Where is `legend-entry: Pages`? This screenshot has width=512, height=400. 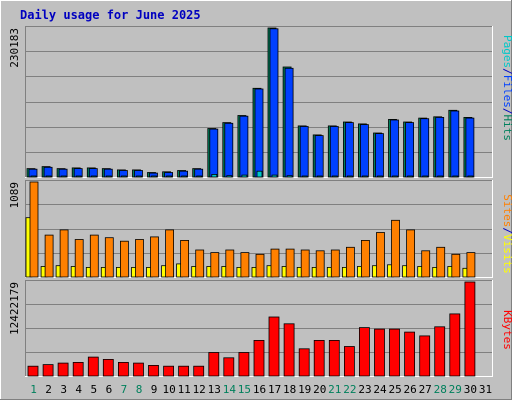 legend-entry: Pages is located at coordinates (506, 51).